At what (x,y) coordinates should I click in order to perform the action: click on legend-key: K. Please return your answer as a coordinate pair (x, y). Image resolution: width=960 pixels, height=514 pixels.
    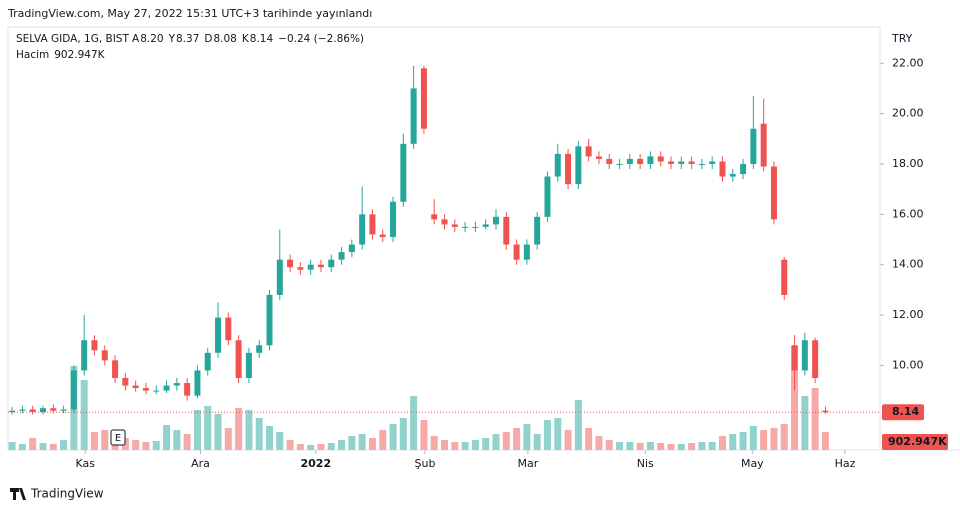
    Looking at the image, I should click on (246, 39).